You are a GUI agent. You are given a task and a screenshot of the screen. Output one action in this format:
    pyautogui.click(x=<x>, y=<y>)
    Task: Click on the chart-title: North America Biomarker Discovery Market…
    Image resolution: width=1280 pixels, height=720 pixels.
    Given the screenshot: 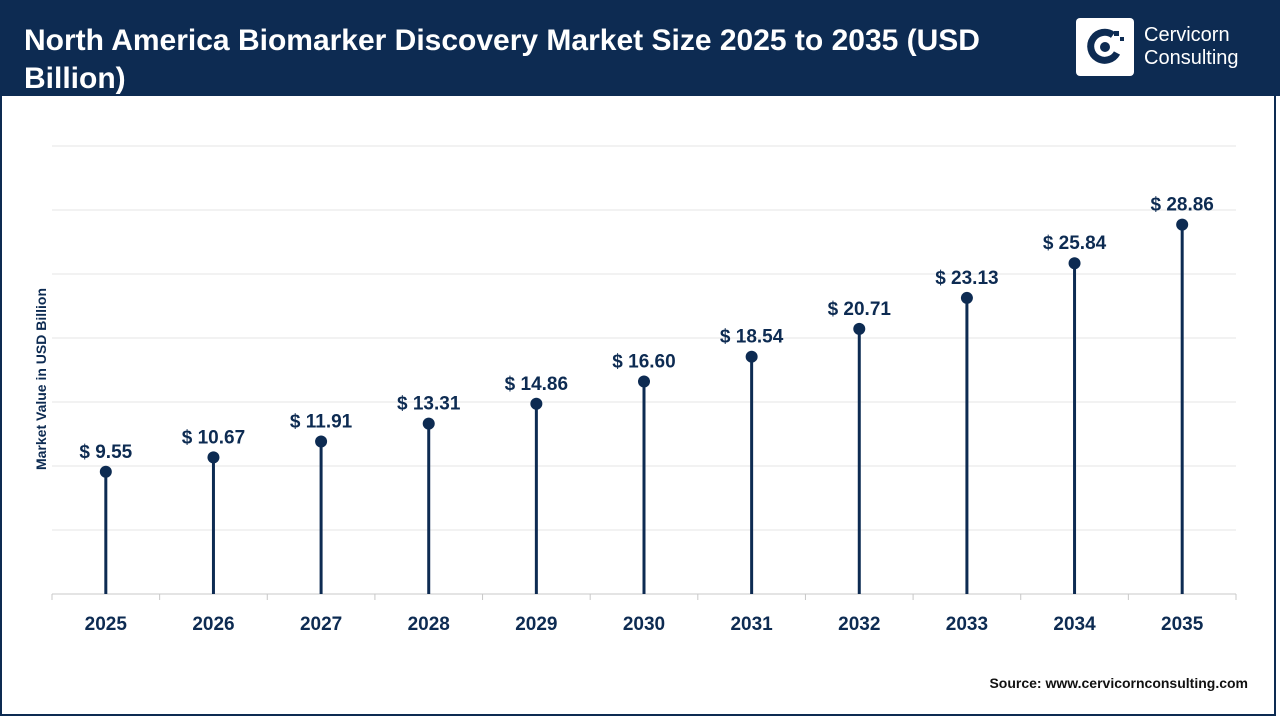 What is the action you would take?
    pyautogui.click(x=502, y=59)
    